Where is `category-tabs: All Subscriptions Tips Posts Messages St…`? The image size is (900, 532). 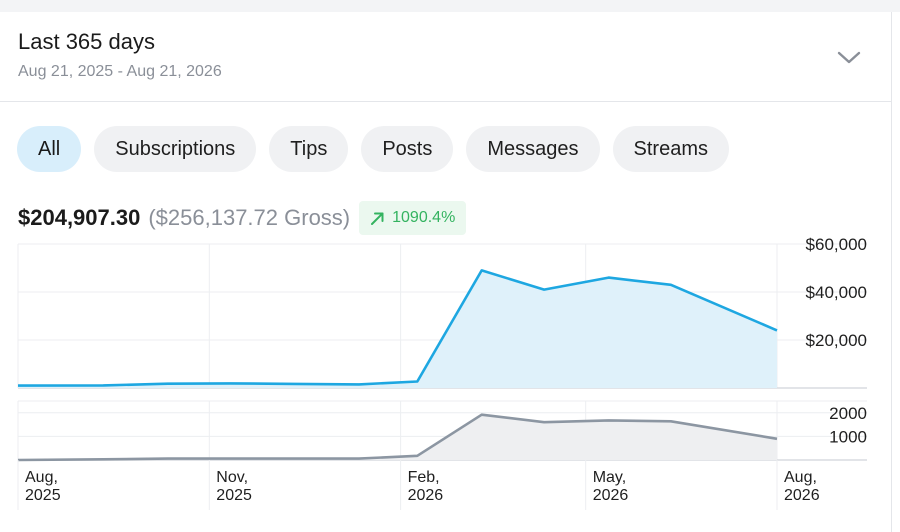 category-tabs: All Subscriptions Tips Posts Messages St… is located at coordinates (373, 149).